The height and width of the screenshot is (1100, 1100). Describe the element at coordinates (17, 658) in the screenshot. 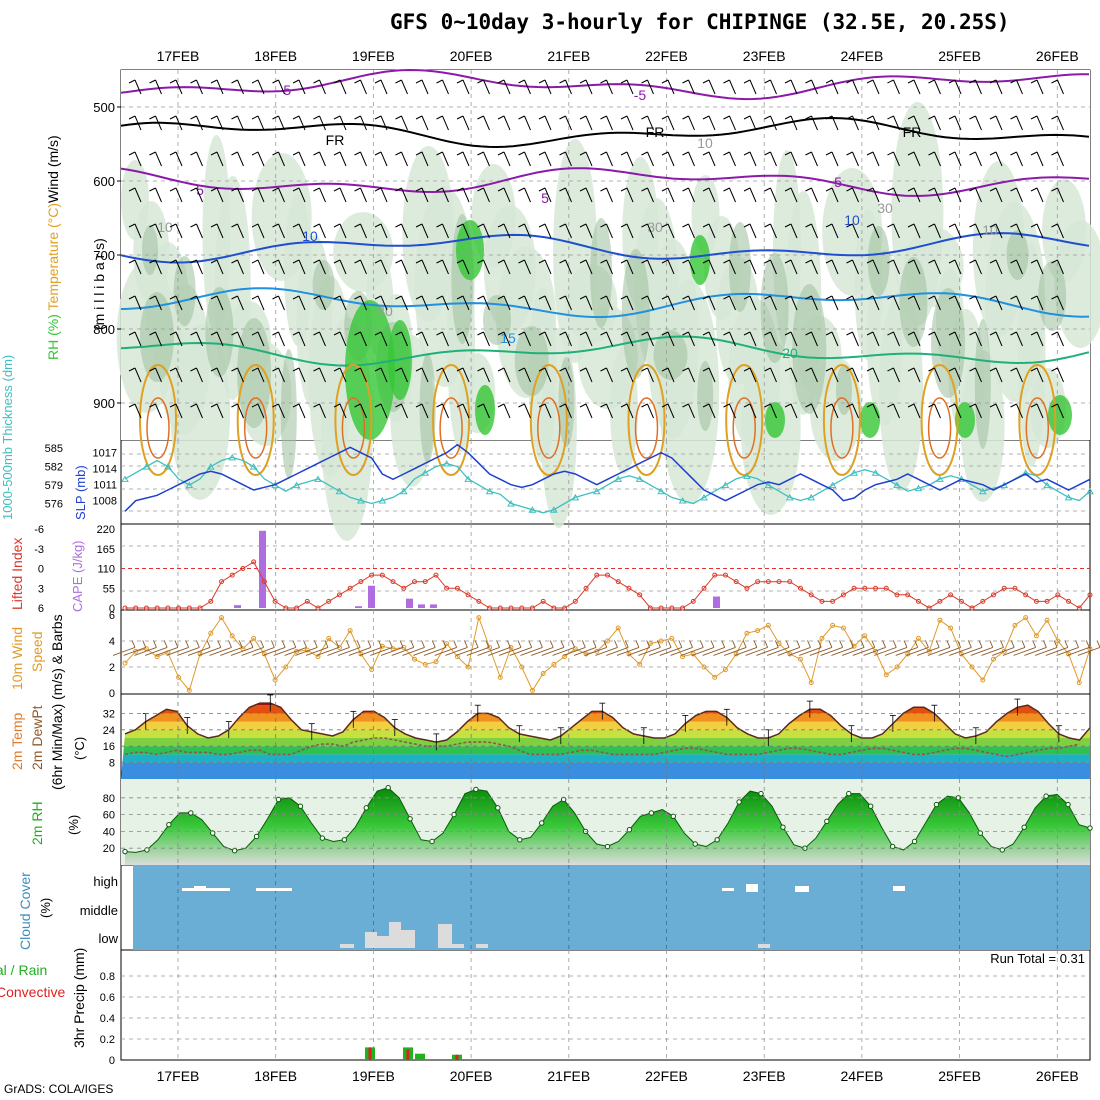

I see `wind-axis-label: 10m Wind` at that location.